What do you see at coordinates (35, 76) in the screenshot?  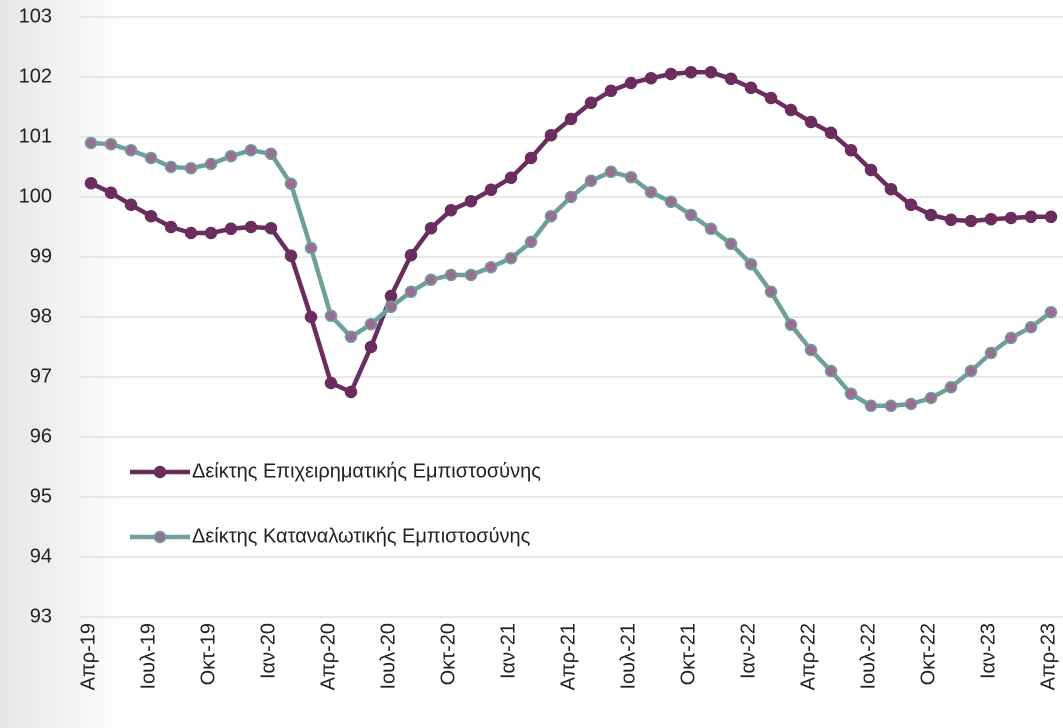 I see `y-tick-label: 102` at bounding box center [35, 76].